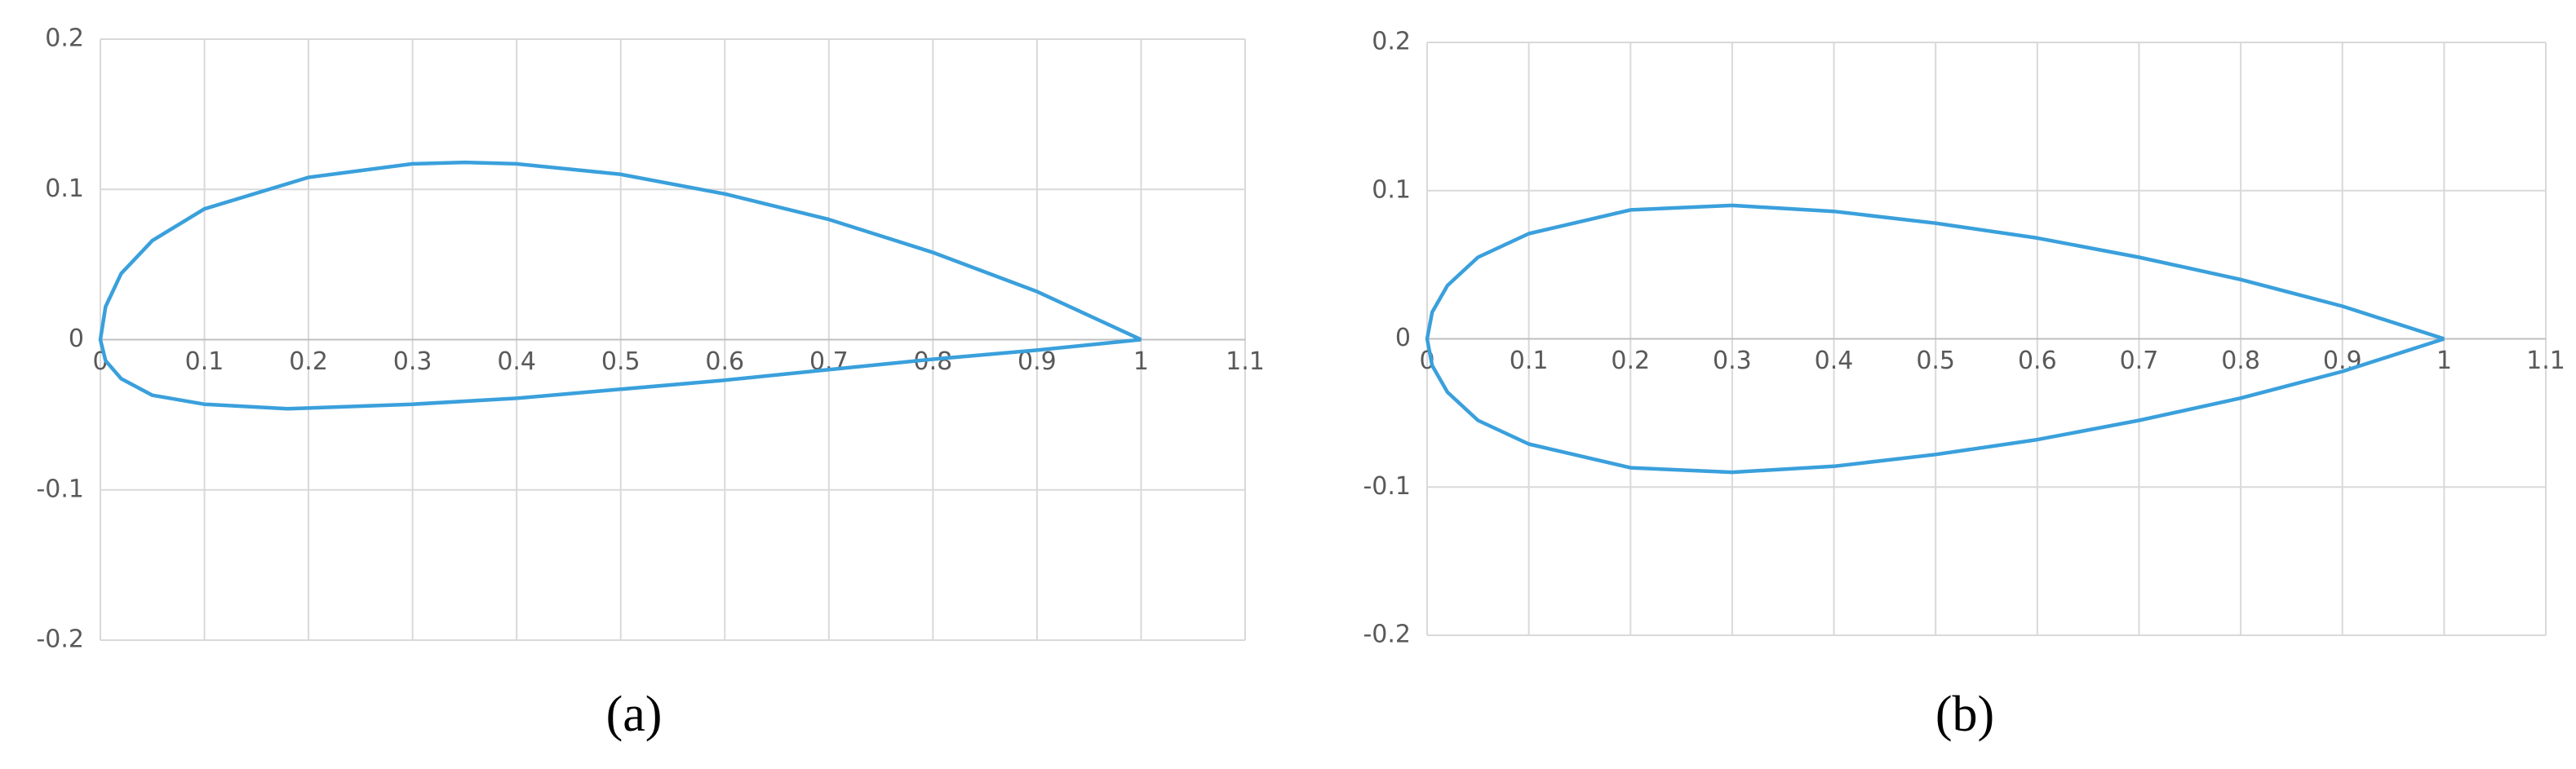 The width and height of the screenshot is (2576, 769). Describe the element at coordinates (634, 714) in the screenshot. I see `panel-label: (a)` at that location.